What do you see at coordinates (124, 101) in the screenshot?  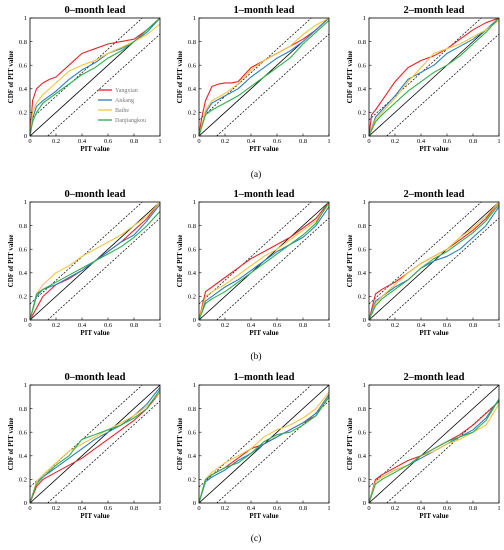 I see `legend-label-ankang: Ankang` at bounding box center [124, 101].